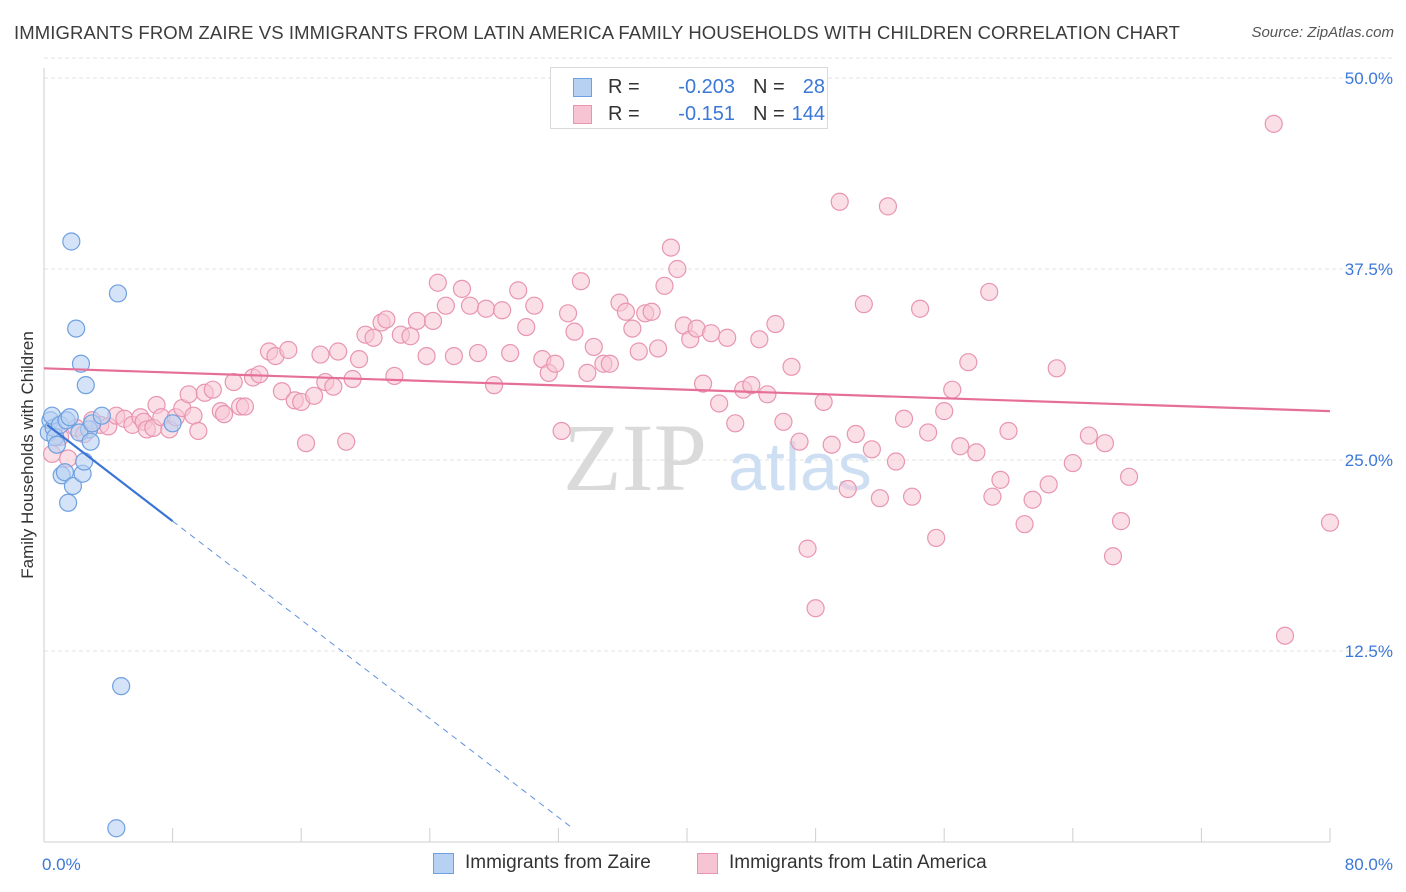 The height and width of the screenshot is (892, 1406). Describe the element at coordinates (635, 457) in the screenshot. I see `watermark-zip: ZIP` at that location.